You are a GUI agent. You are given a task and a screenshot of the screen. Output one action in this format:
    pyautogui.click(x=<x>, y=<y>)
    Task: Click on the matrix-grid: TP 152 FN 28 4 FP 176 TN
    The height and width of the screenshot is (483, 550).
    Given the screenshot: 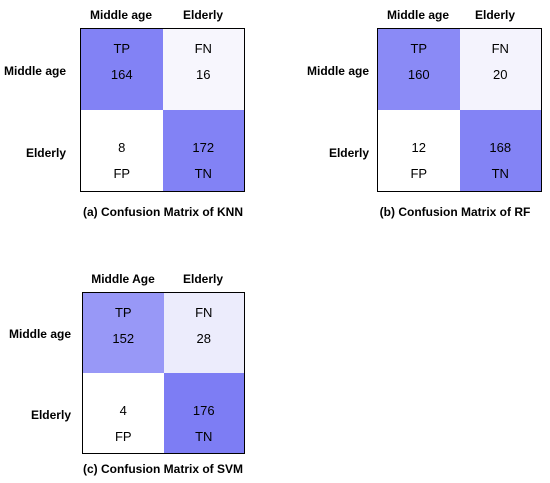 What is the action you would take?
    pyautogui.click(x=163, y=373)
    